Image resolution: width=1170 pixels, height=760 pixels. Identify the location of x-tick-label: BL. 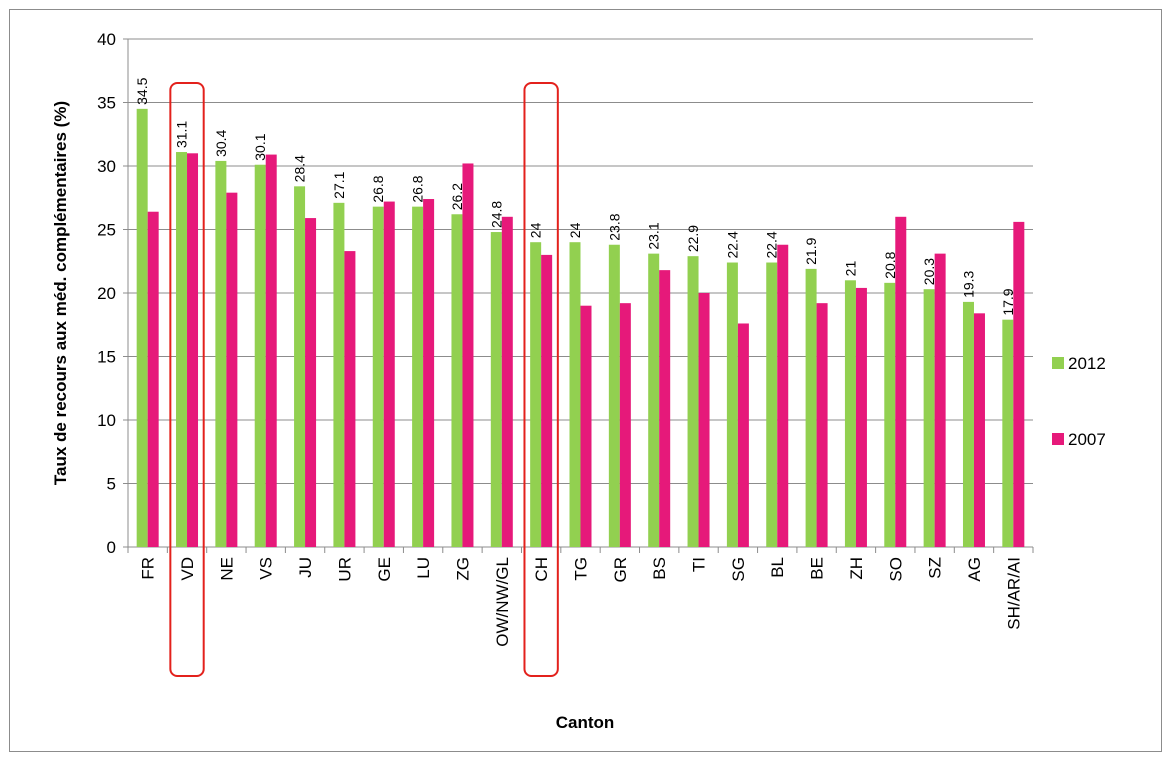
(777, 567).